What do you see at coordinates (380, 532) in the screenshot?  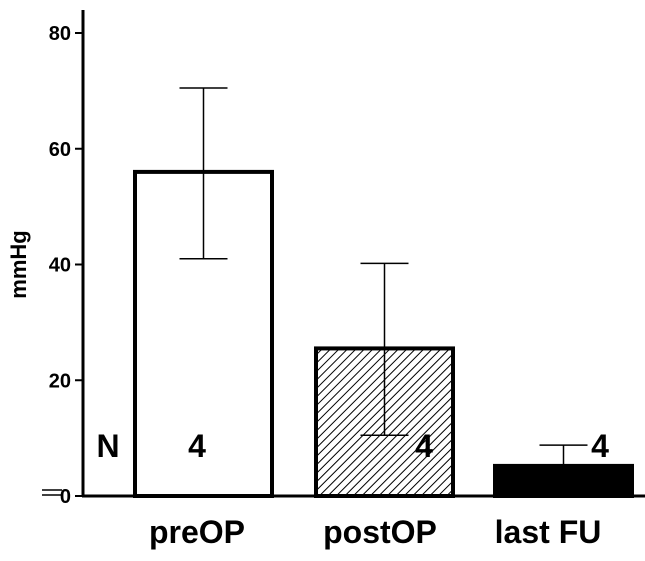 I see `x-category-label-postop: postOP` at bounding box center [380, 532].